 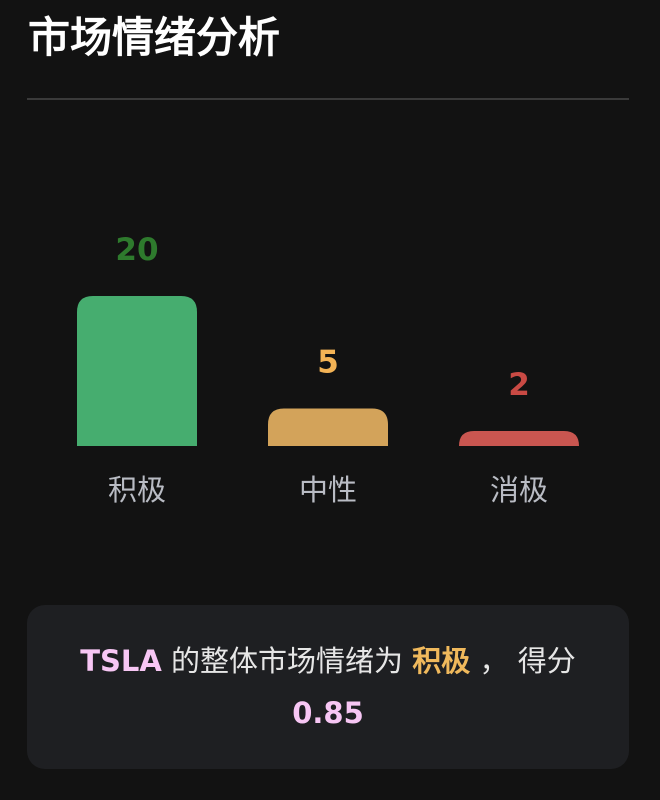 What do you see at coordinates (328, 490) in the screenshot?
I see `category-label: 中性` at bounding box center [328, 490].